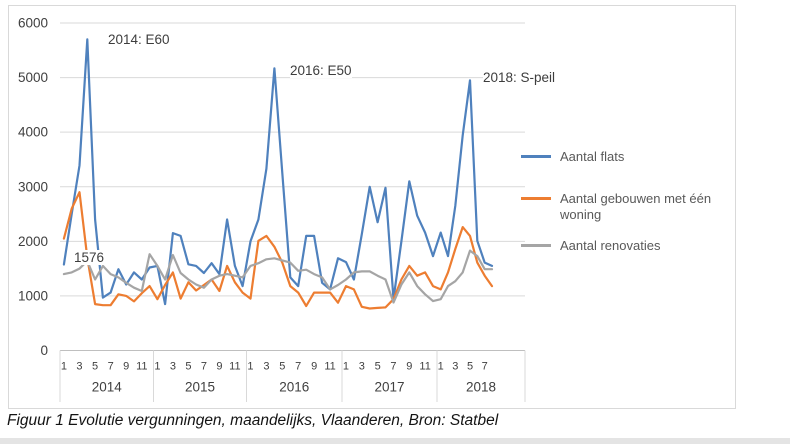 The image size is (790, 444). Describe the element at coordinates (294, 387) in the screenshot. I see `year-label-2016: 2016` at that location.